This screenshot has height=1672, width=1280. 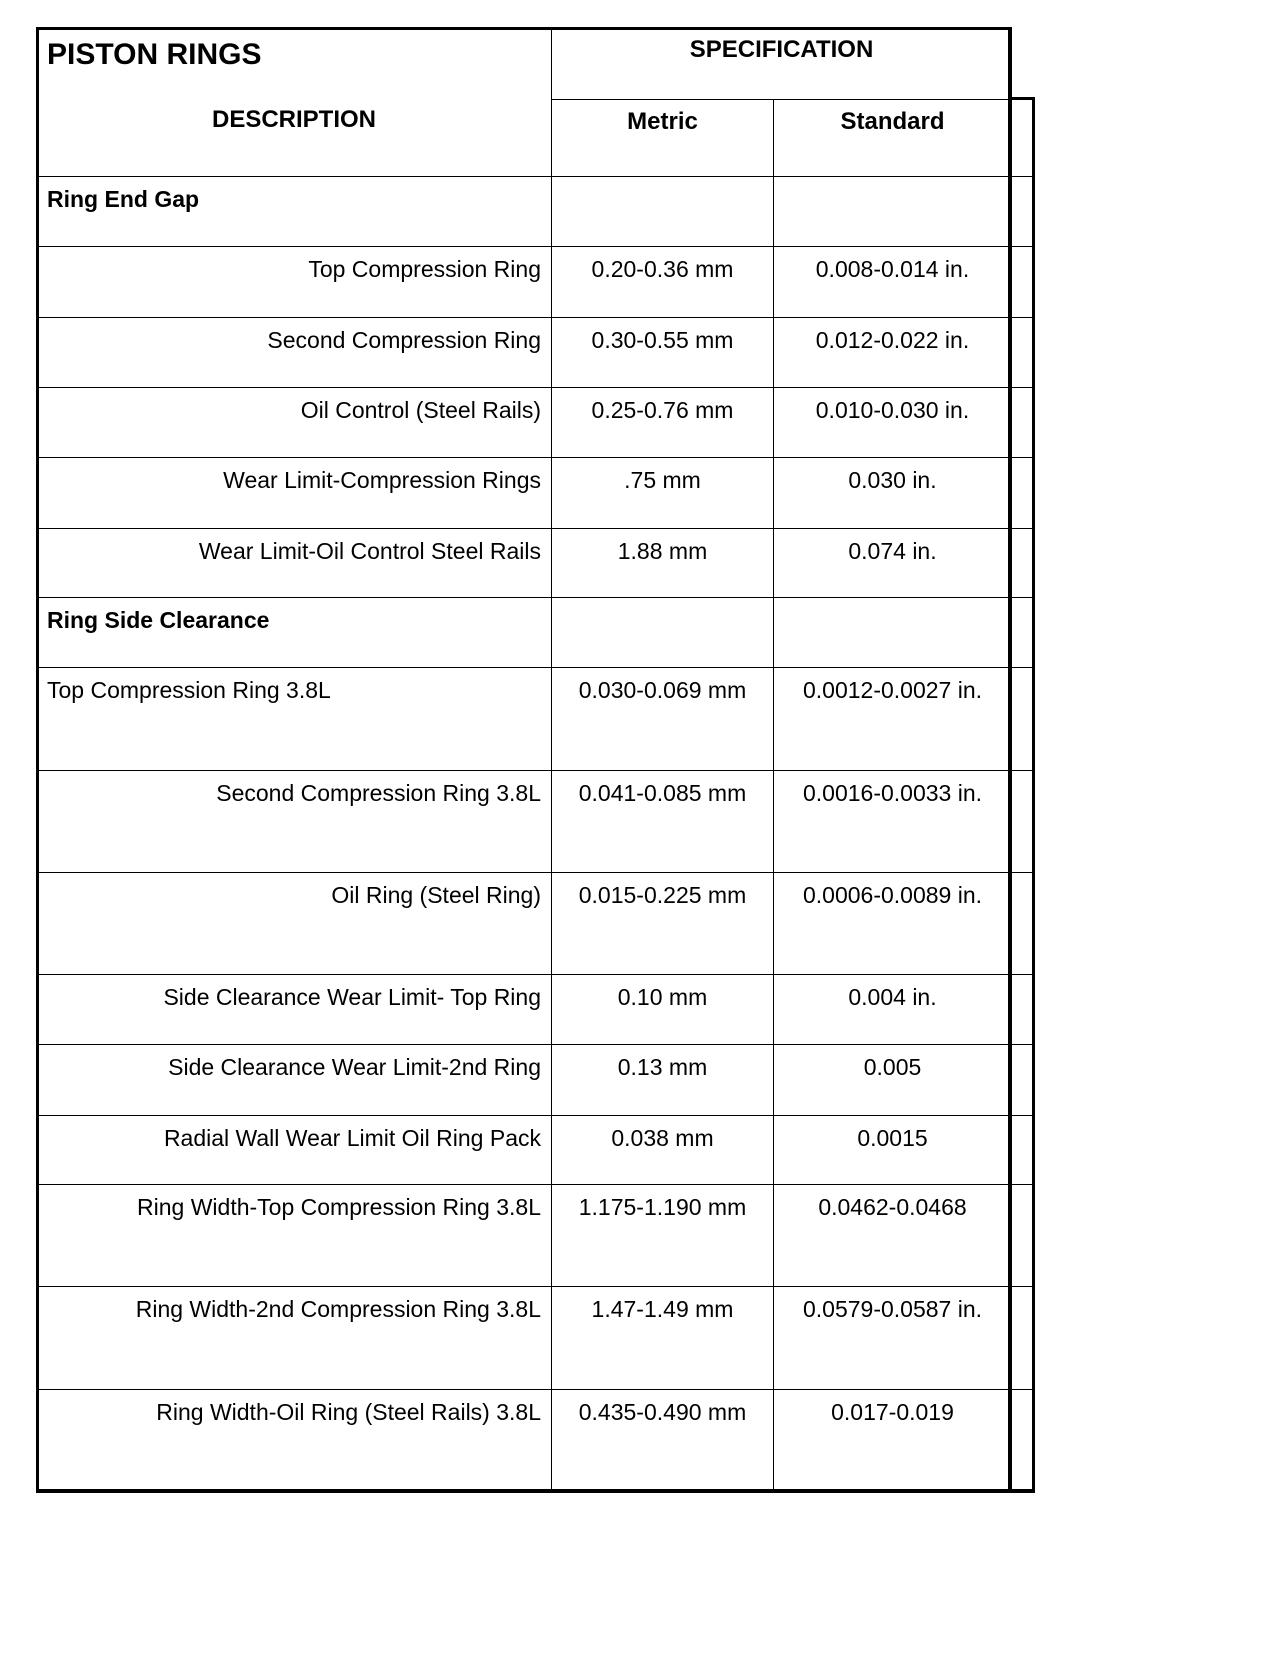 I want to click on row-metric-value: 0.435-0.490 mm, so click(x=662, y=1441).